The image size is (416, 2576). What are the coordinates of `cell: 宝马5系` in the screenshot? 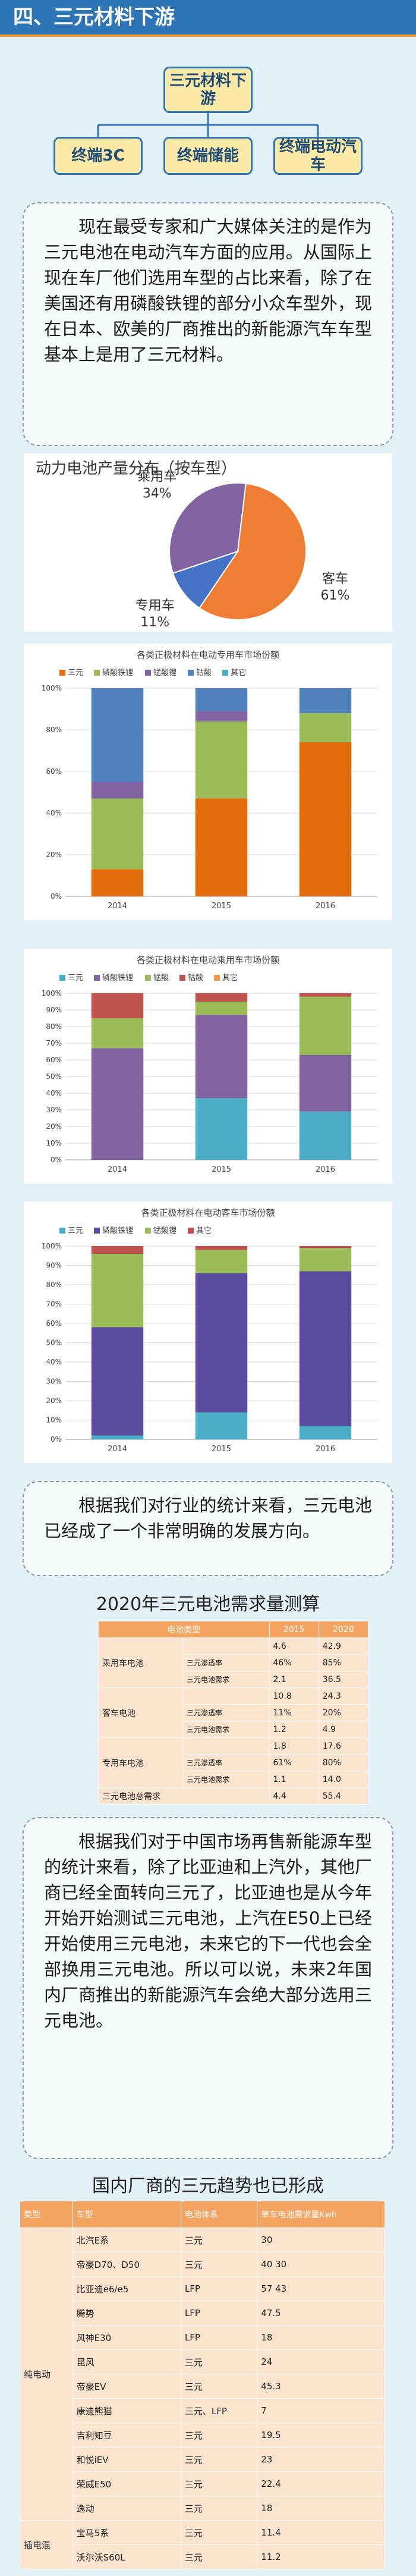 It's located at (127, 2532).